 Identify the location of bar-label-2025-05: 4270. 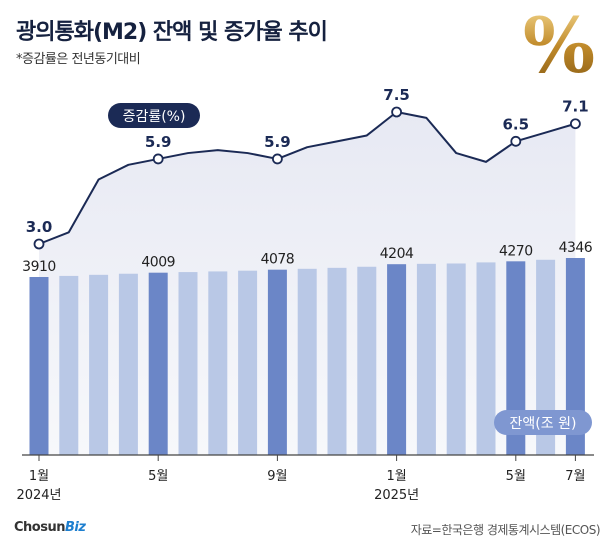
(516, 251).